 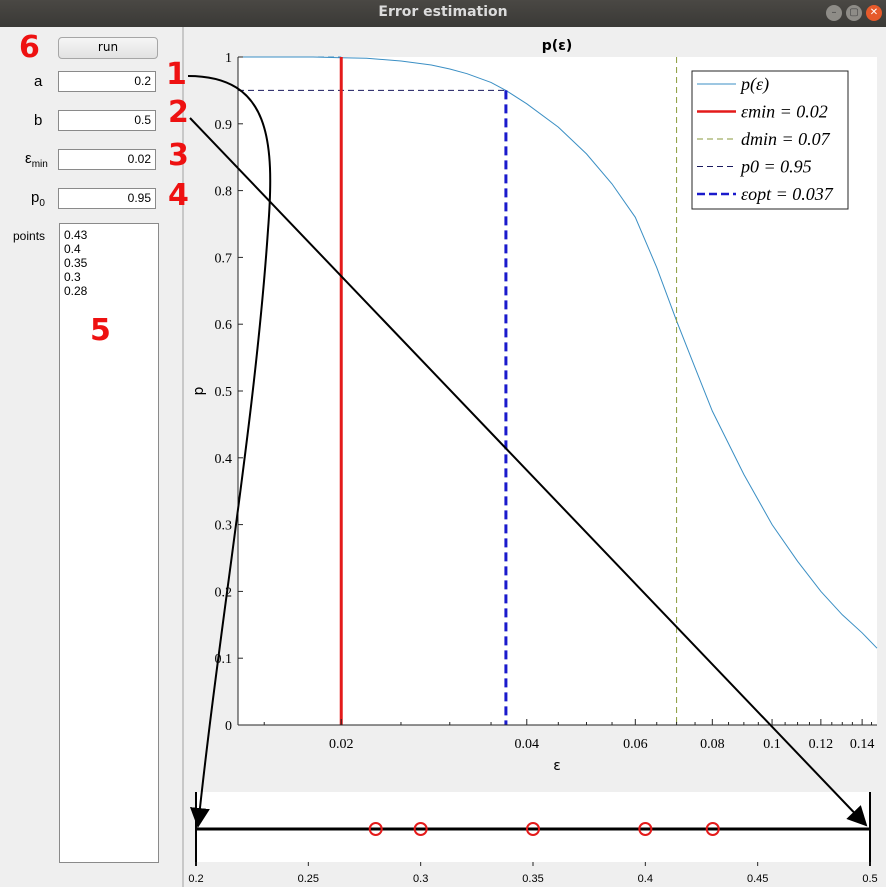 What do you see at coordinates (228, 726) in the screenshot?
I see `y-tick-label: 0` at bounding box center [228, 726].